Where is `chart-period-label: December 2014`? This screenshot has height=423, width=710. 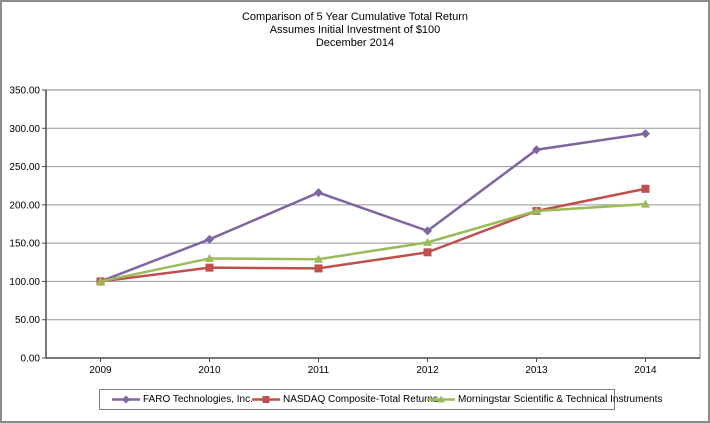
chart-period-label: December 2014 is located at coordinates (355, 43).